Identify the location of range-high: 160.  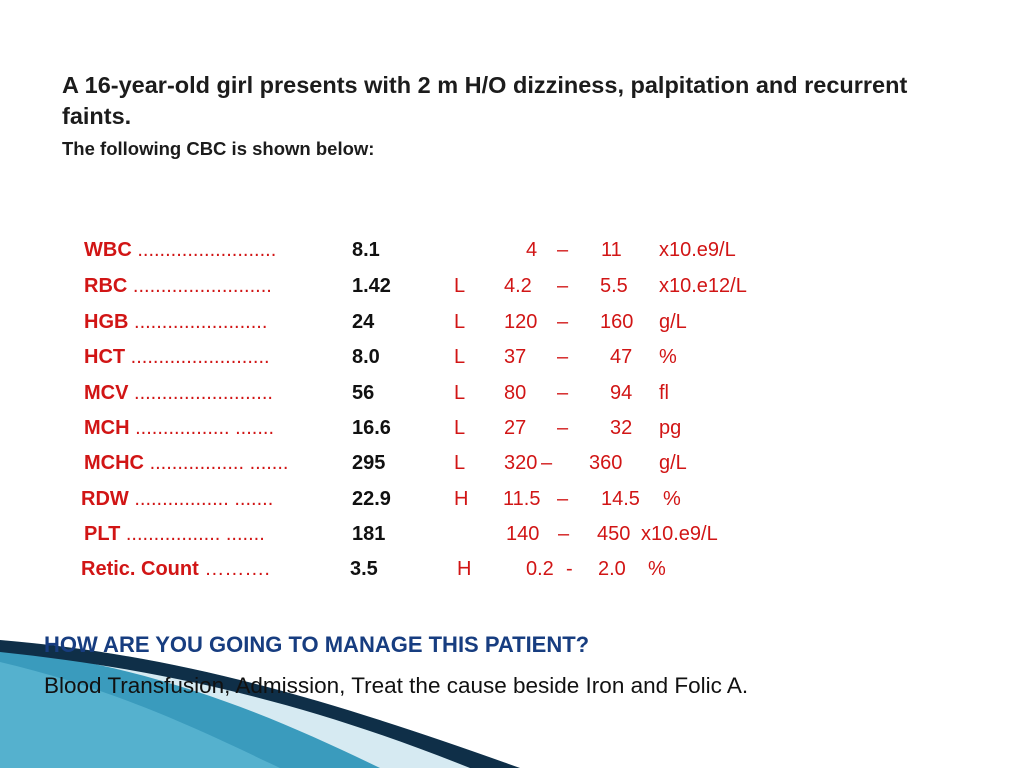
(617, 322).